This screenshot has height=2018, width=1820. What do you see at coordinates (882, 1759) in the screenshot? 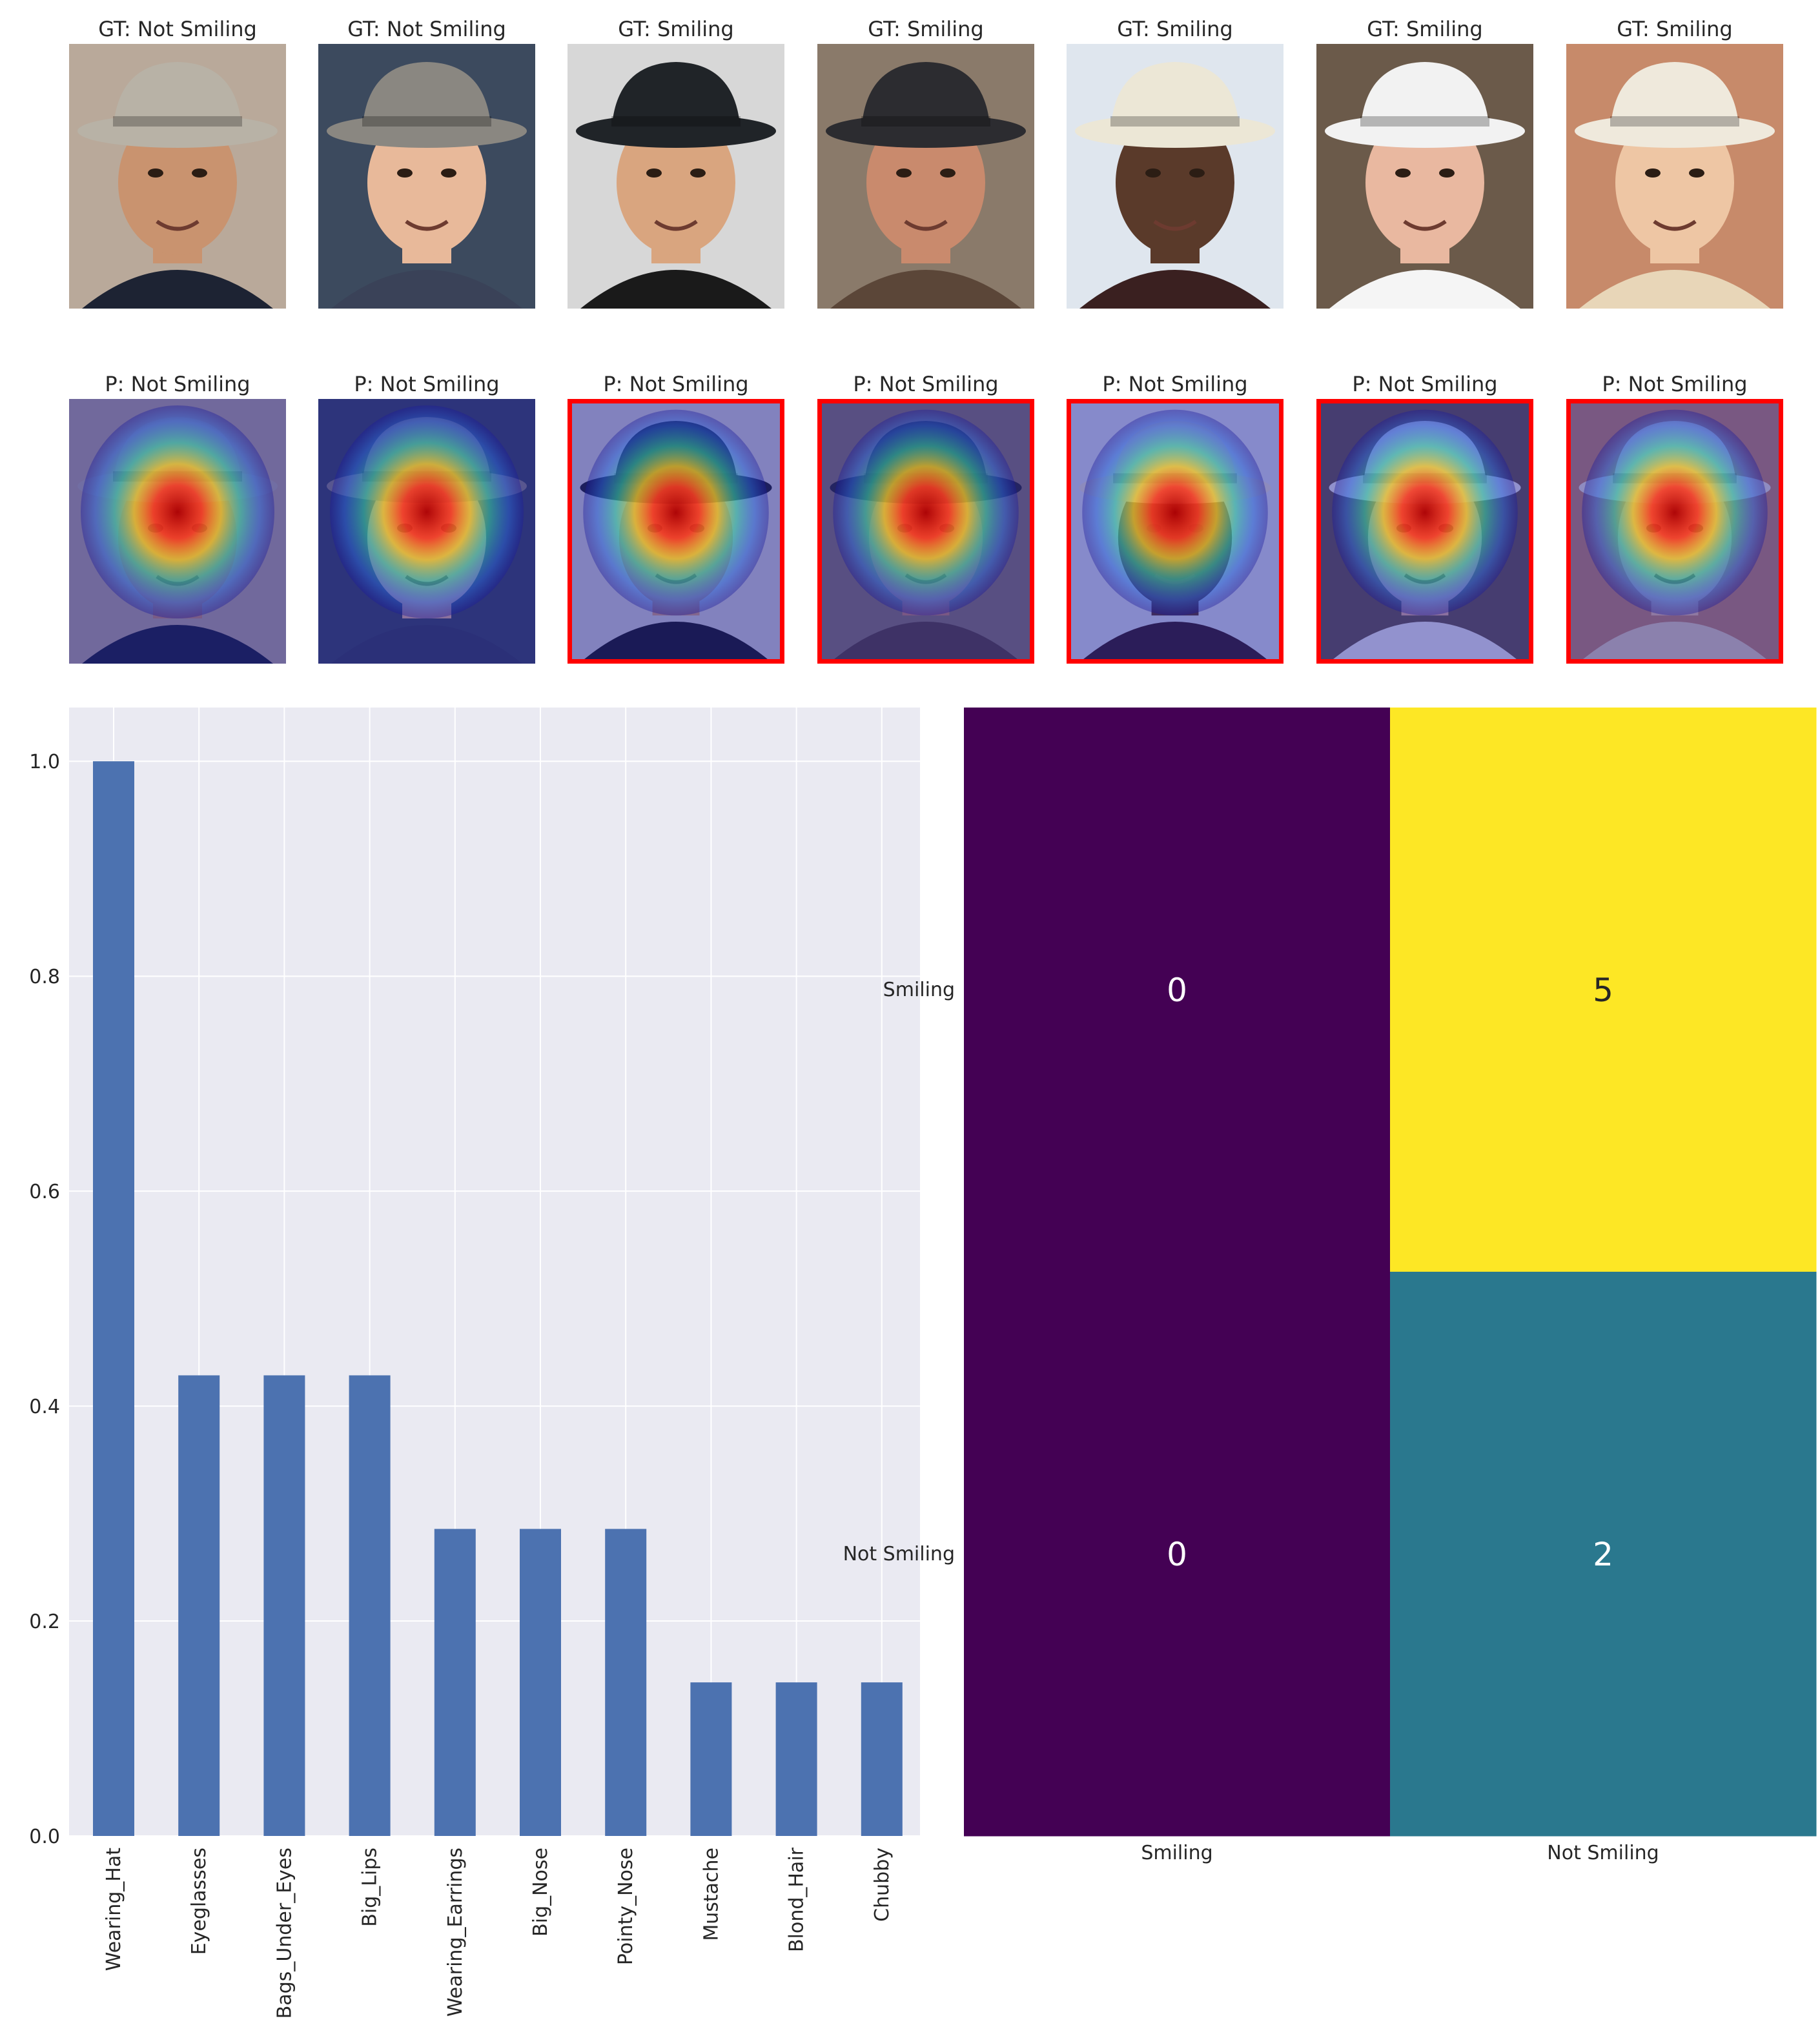
I see `bar-chubby` at bounding box center [882, 1759].